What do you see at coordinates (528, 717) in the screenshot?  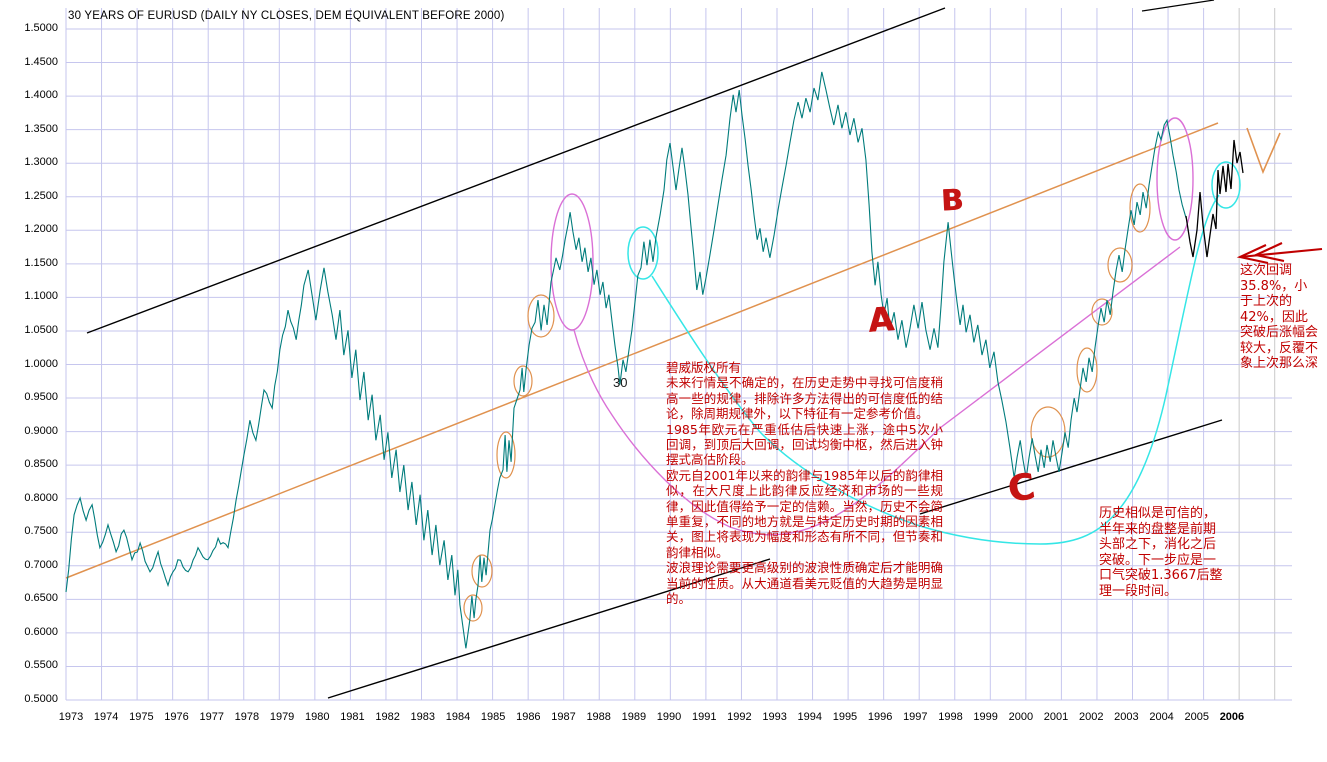 I see `x-axis-tick-label: 1986` at bounding box center [528, 717].